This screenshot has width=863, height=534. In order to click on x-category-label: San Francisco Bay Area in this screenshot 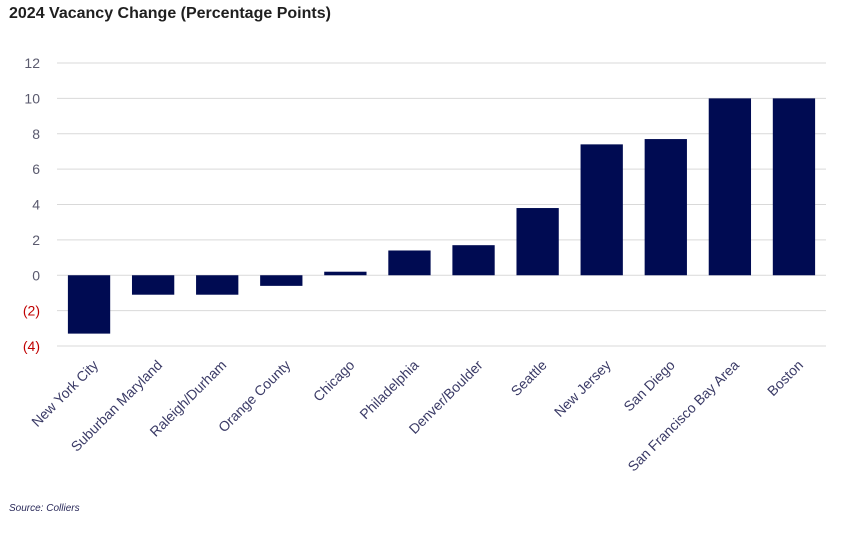, I will do `click(683, 416)`.